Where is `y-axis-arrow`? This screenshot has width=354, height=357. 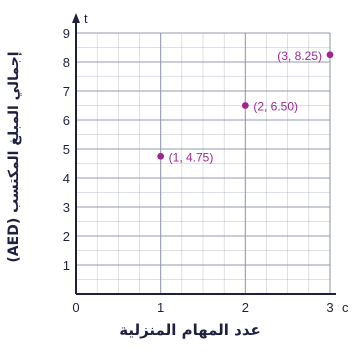 y-axis-arrow is located at coordinates (76, 18).